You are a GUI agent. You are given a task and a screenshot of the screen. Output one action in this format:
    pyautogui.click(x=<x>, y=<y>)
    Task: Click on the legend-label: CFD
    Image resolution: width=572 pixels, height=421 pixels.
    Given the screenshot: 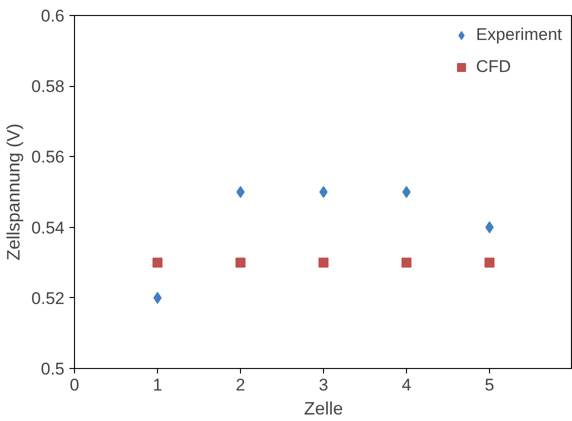 What is the action you would take?
    pyautogui.click(x=493, y=67)
    